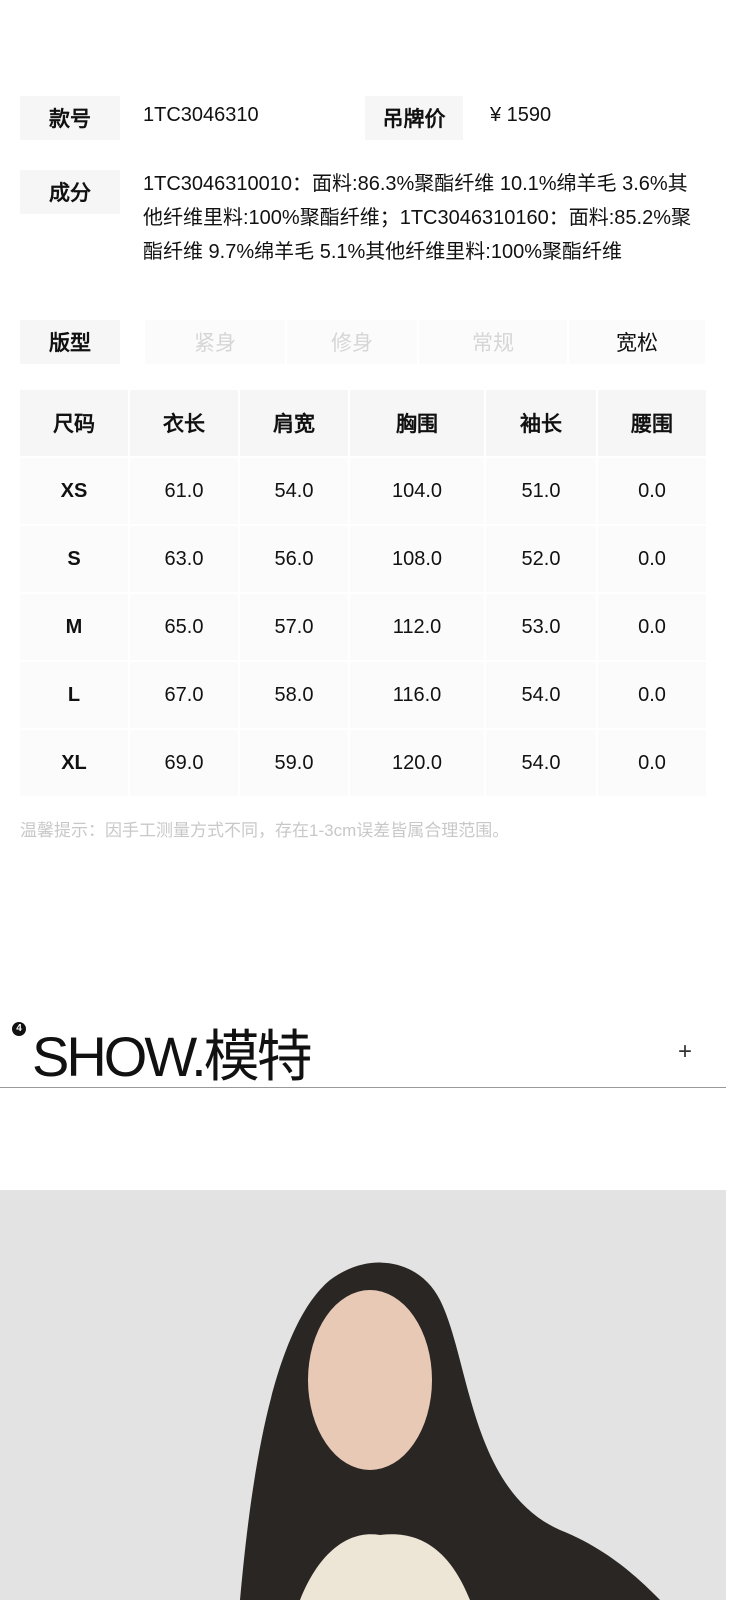  I want to click on measurement-cell: 108.0, so click(417, 559).